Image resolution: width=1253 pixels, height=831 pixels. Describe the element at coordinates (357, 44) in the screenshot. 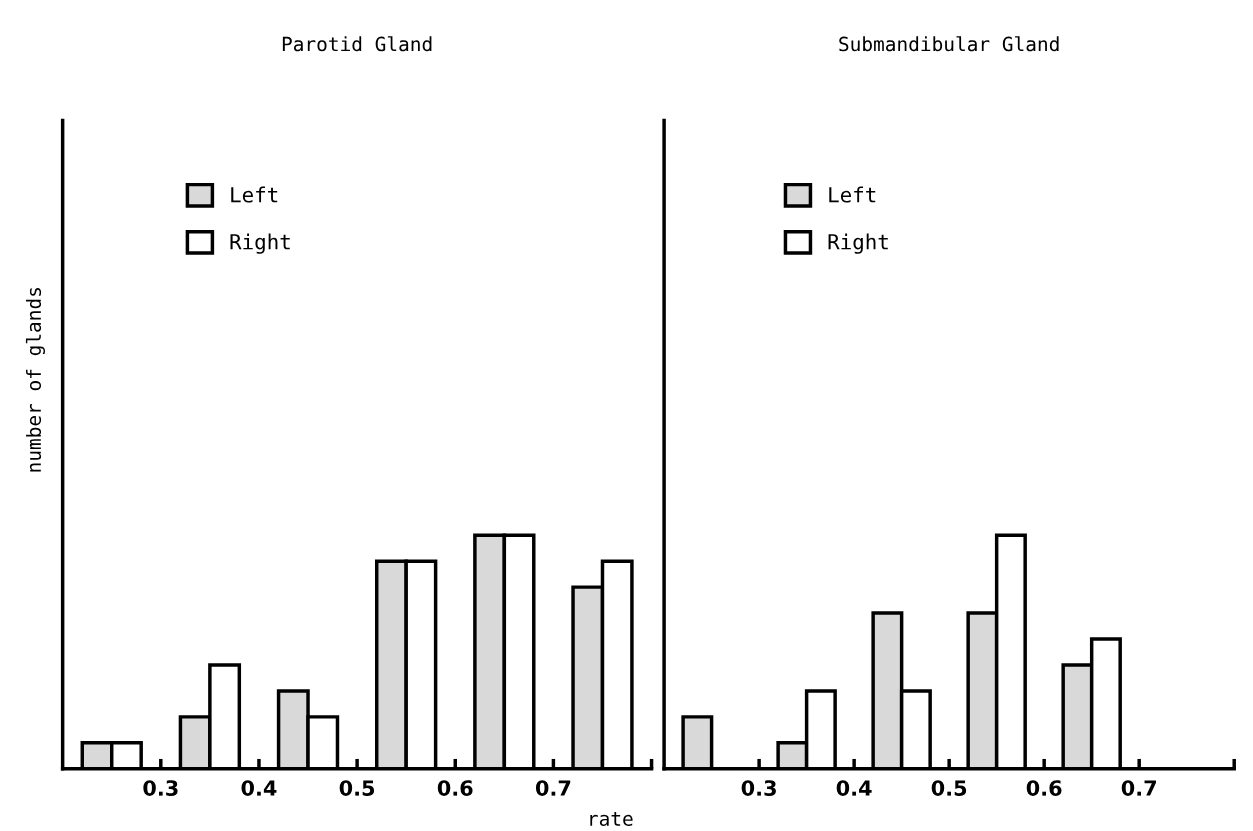

I see `chart-title: Parotid Gland` at that location.